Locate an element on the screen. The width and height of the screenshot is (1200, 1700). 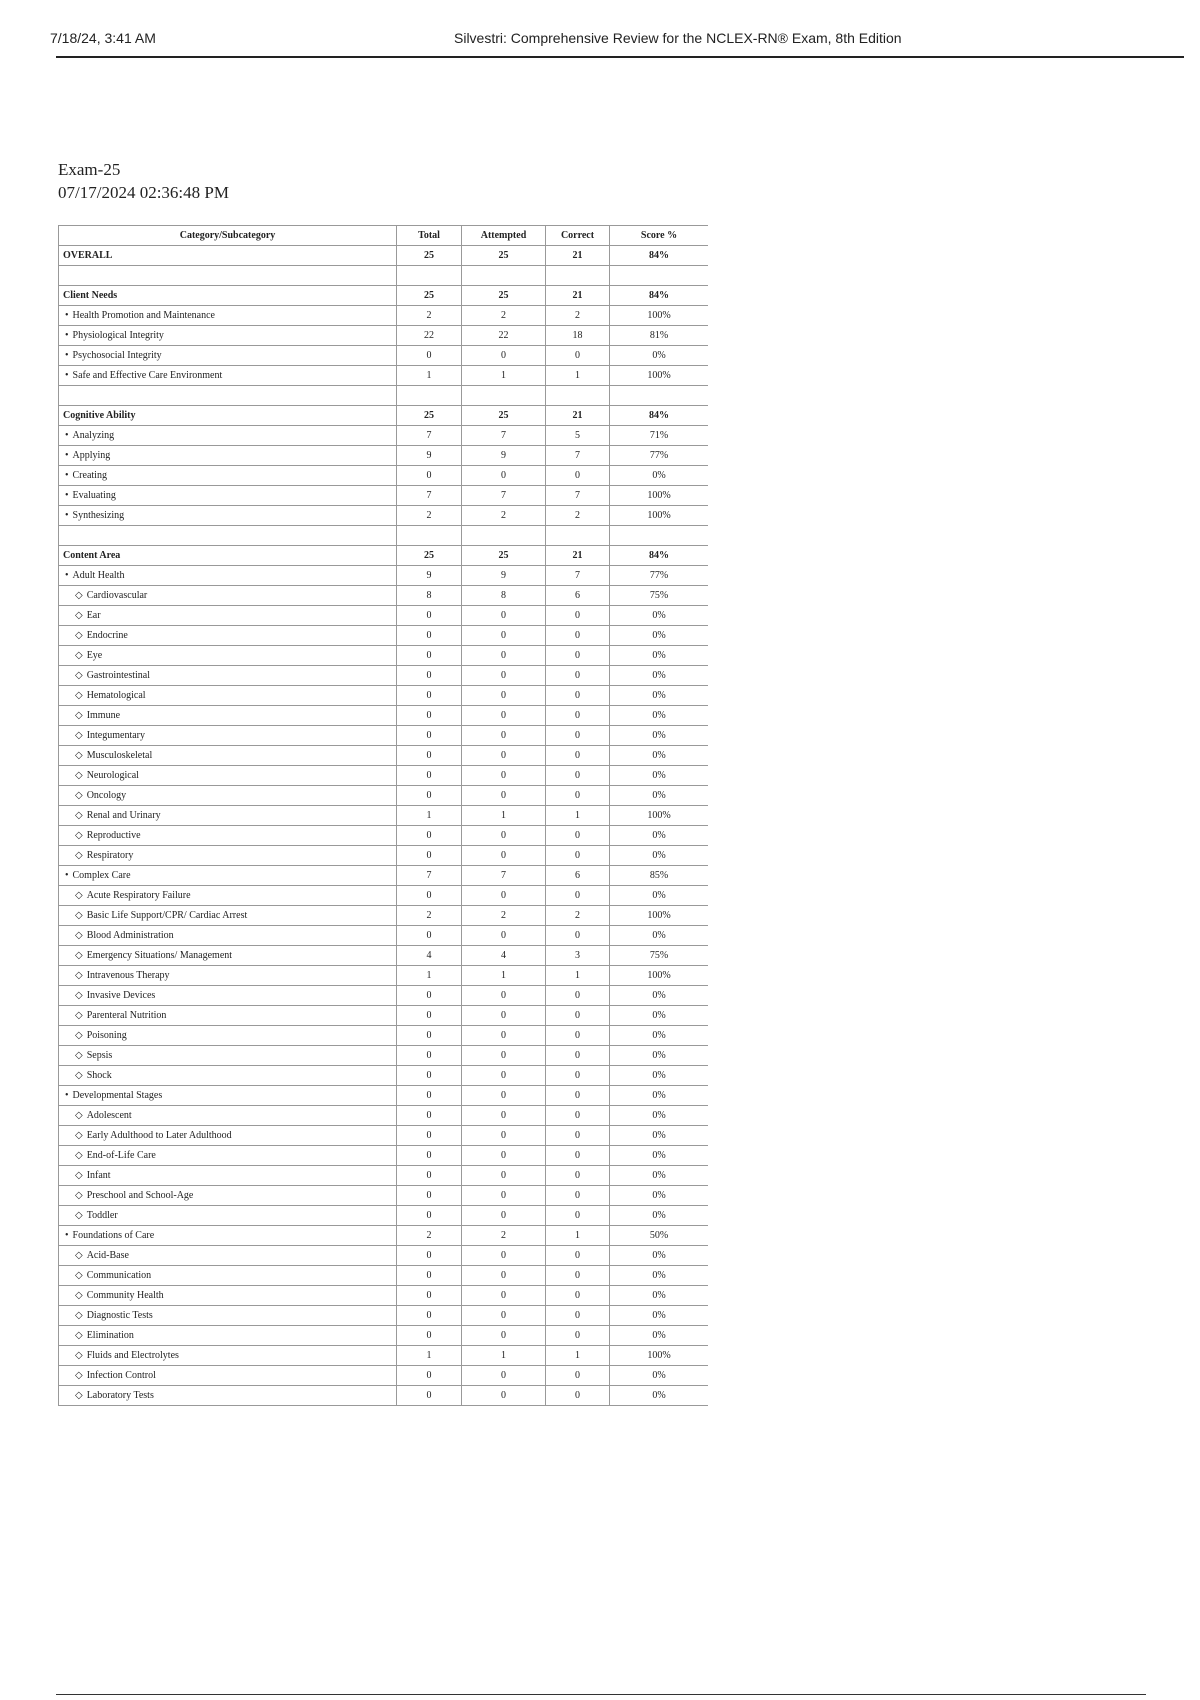
category-label: OVERALL is located at coordinates (88, 255).